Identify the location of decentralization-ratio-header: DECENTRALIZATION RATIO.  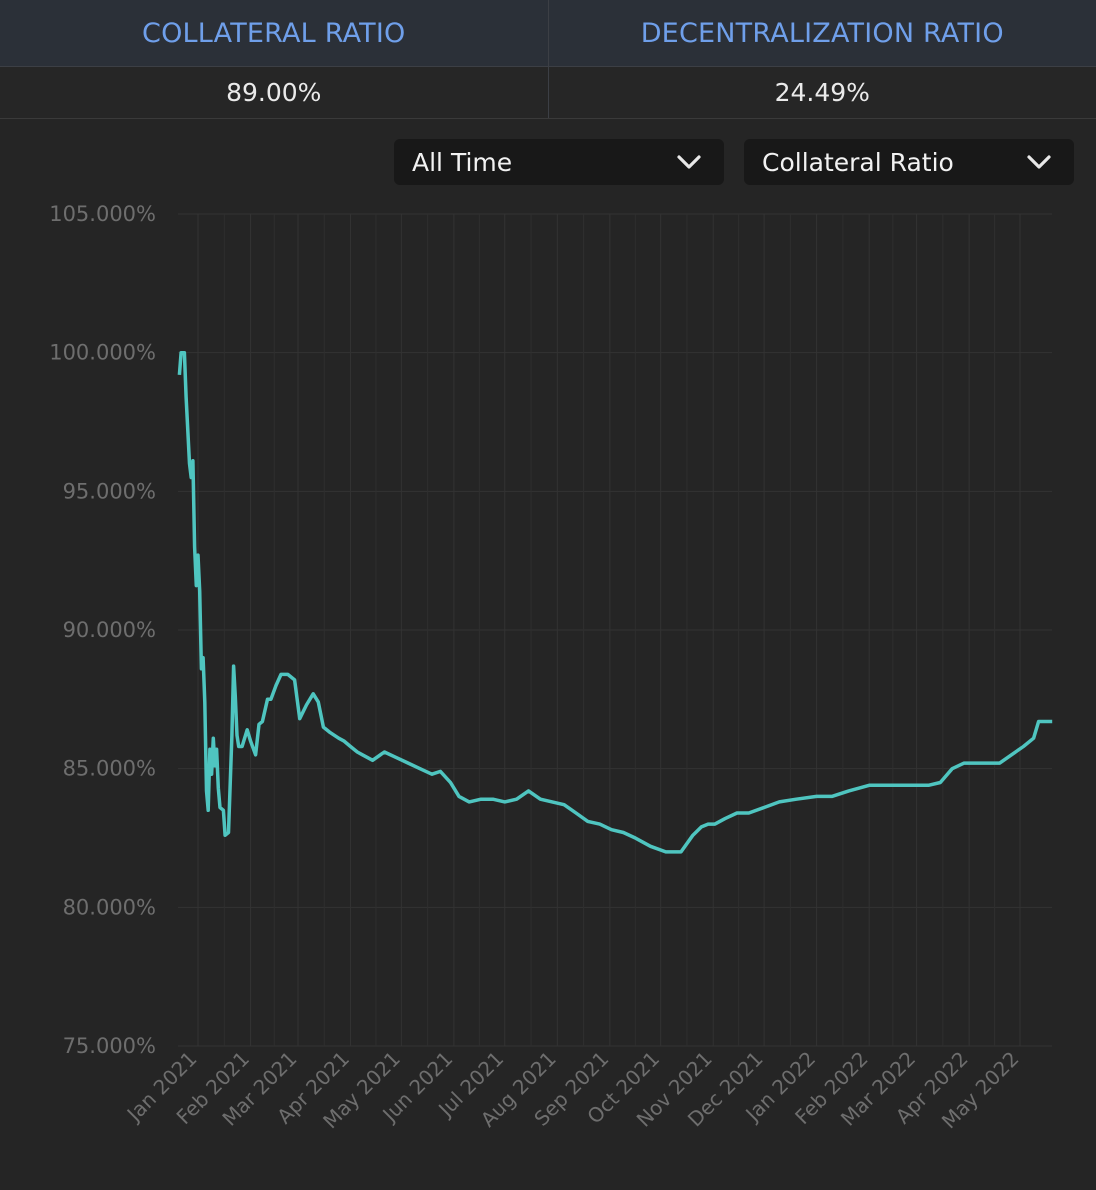
(821, 33).